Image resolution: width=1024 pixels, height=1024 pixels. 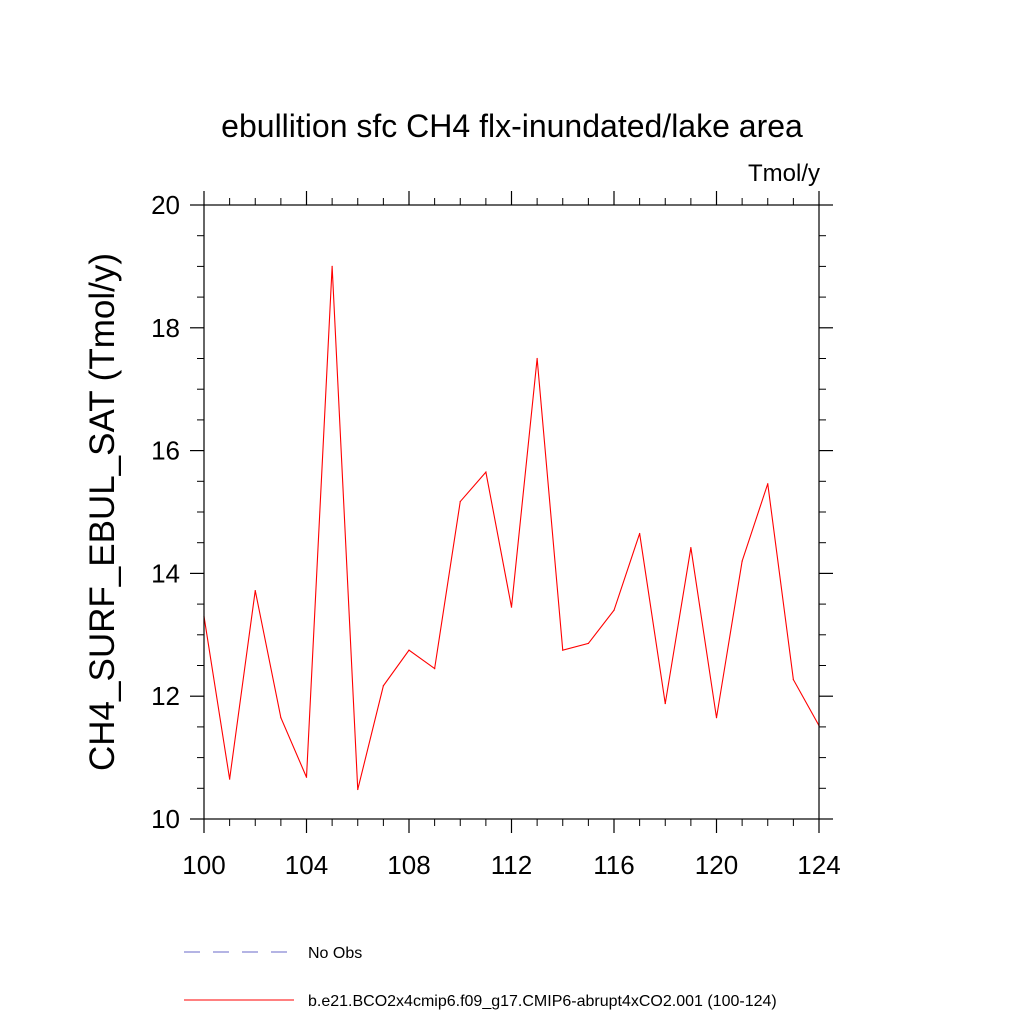 What do you see at coordinates (203, 865) in the screenshot?
I see `x-tick-label: 100` at bounding box center [203, 865].